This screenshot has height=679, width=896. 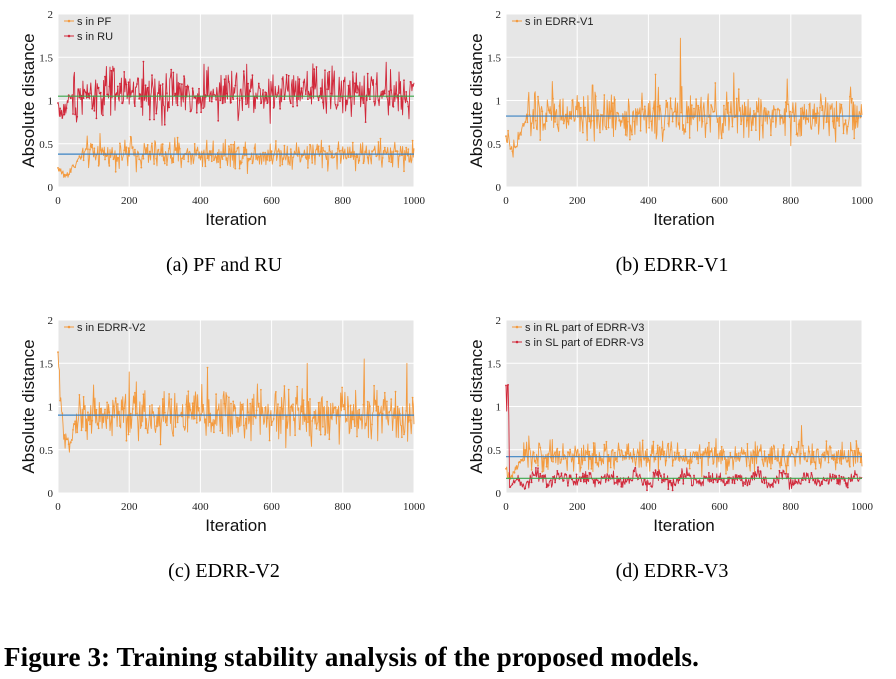 I want to click on y-tick-label: 0.5, so click(x=494, y=451).